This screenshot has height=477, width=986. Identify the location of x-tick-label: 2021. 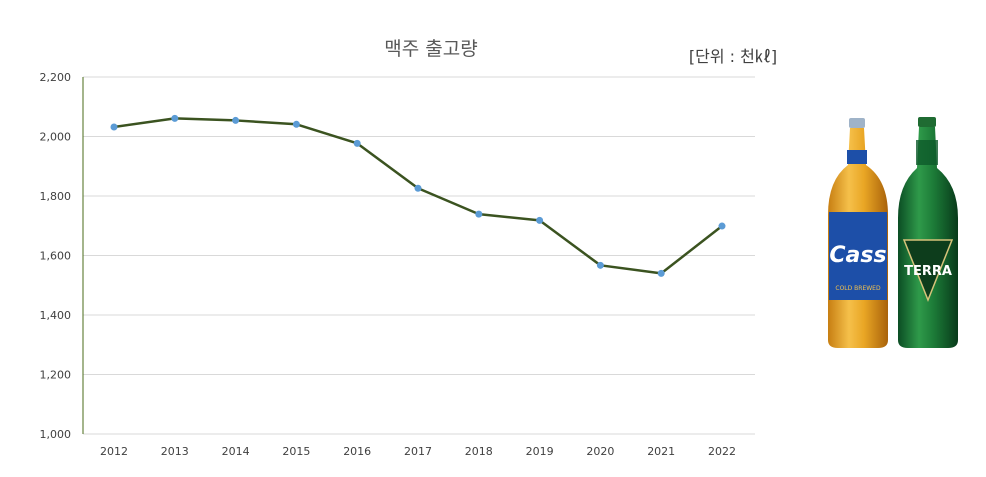
(661, 451).